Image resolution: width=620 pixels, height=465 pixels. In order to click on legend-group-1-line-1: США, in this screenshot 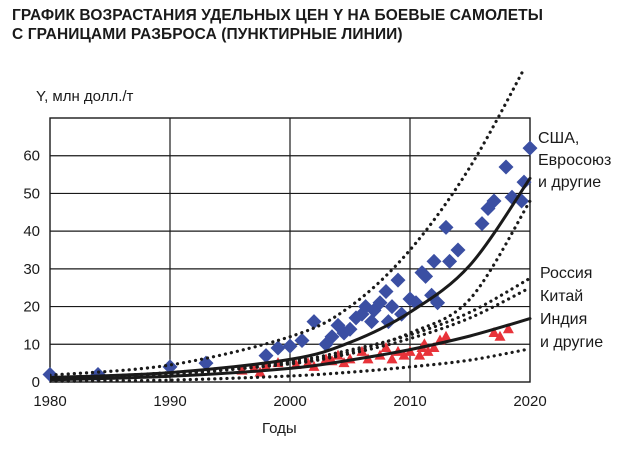, I will do `click(559, 138)`.